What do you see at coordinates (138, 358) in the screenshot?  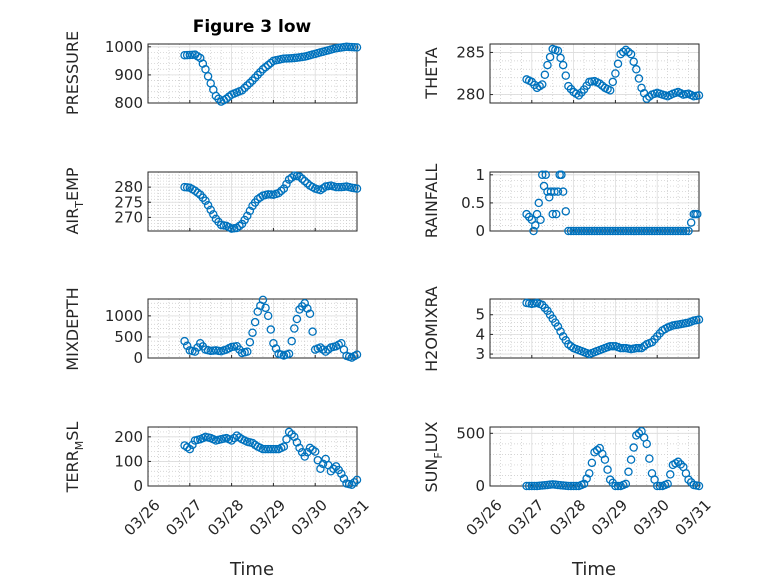 I see `y-tick-label: 0` at bounding box center [138, 358].